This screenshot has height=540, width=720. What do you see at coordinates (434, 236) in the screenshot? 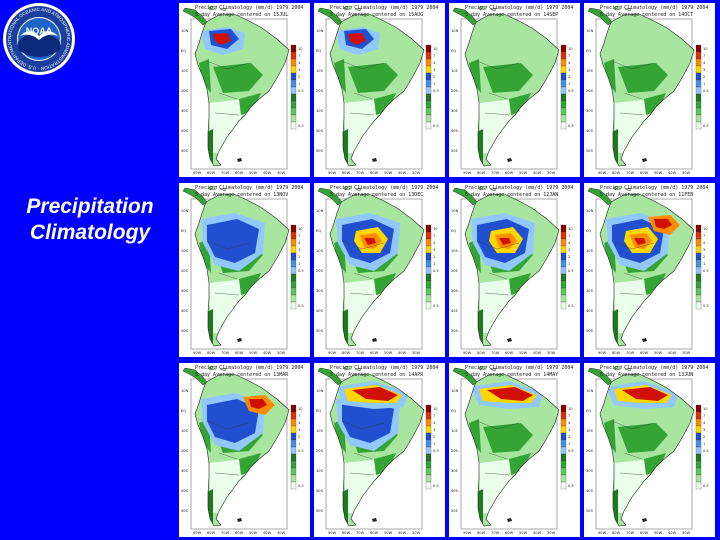
I see `colorbar-label: 7` at bounding box center [434, 236].